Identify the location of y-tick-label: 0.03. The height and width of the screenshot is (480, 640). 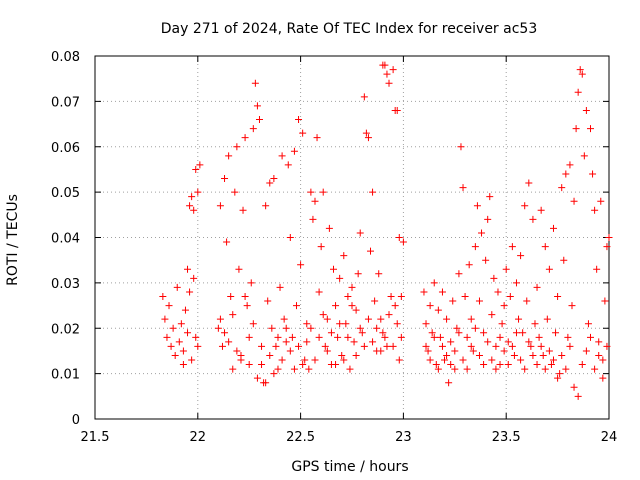
(65, 284).